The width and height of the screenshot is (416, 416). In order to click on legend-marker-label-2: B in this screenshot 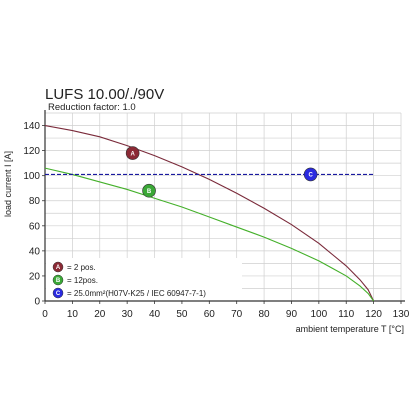, I will do `click(58, 281)`.